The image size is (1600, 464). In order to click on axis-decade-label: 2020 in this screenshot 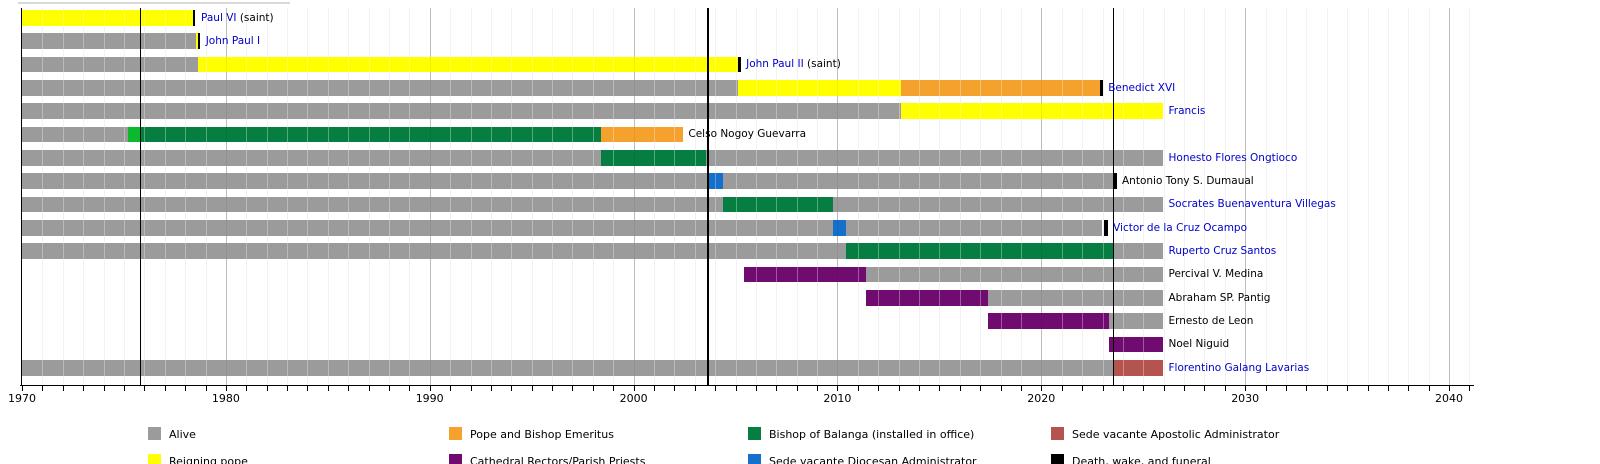, I will do `click(1041, 398)`.